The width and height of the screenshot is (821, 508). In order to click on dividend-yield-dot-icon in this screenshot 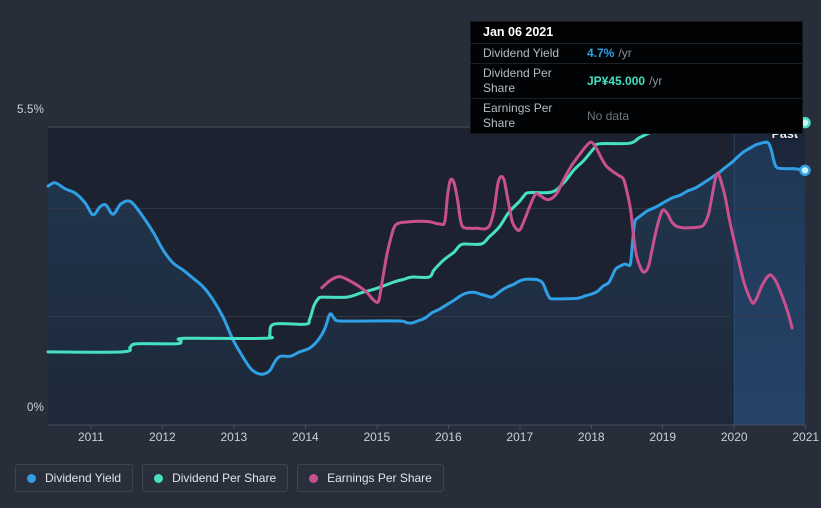, I will do `click(31, 478)`.